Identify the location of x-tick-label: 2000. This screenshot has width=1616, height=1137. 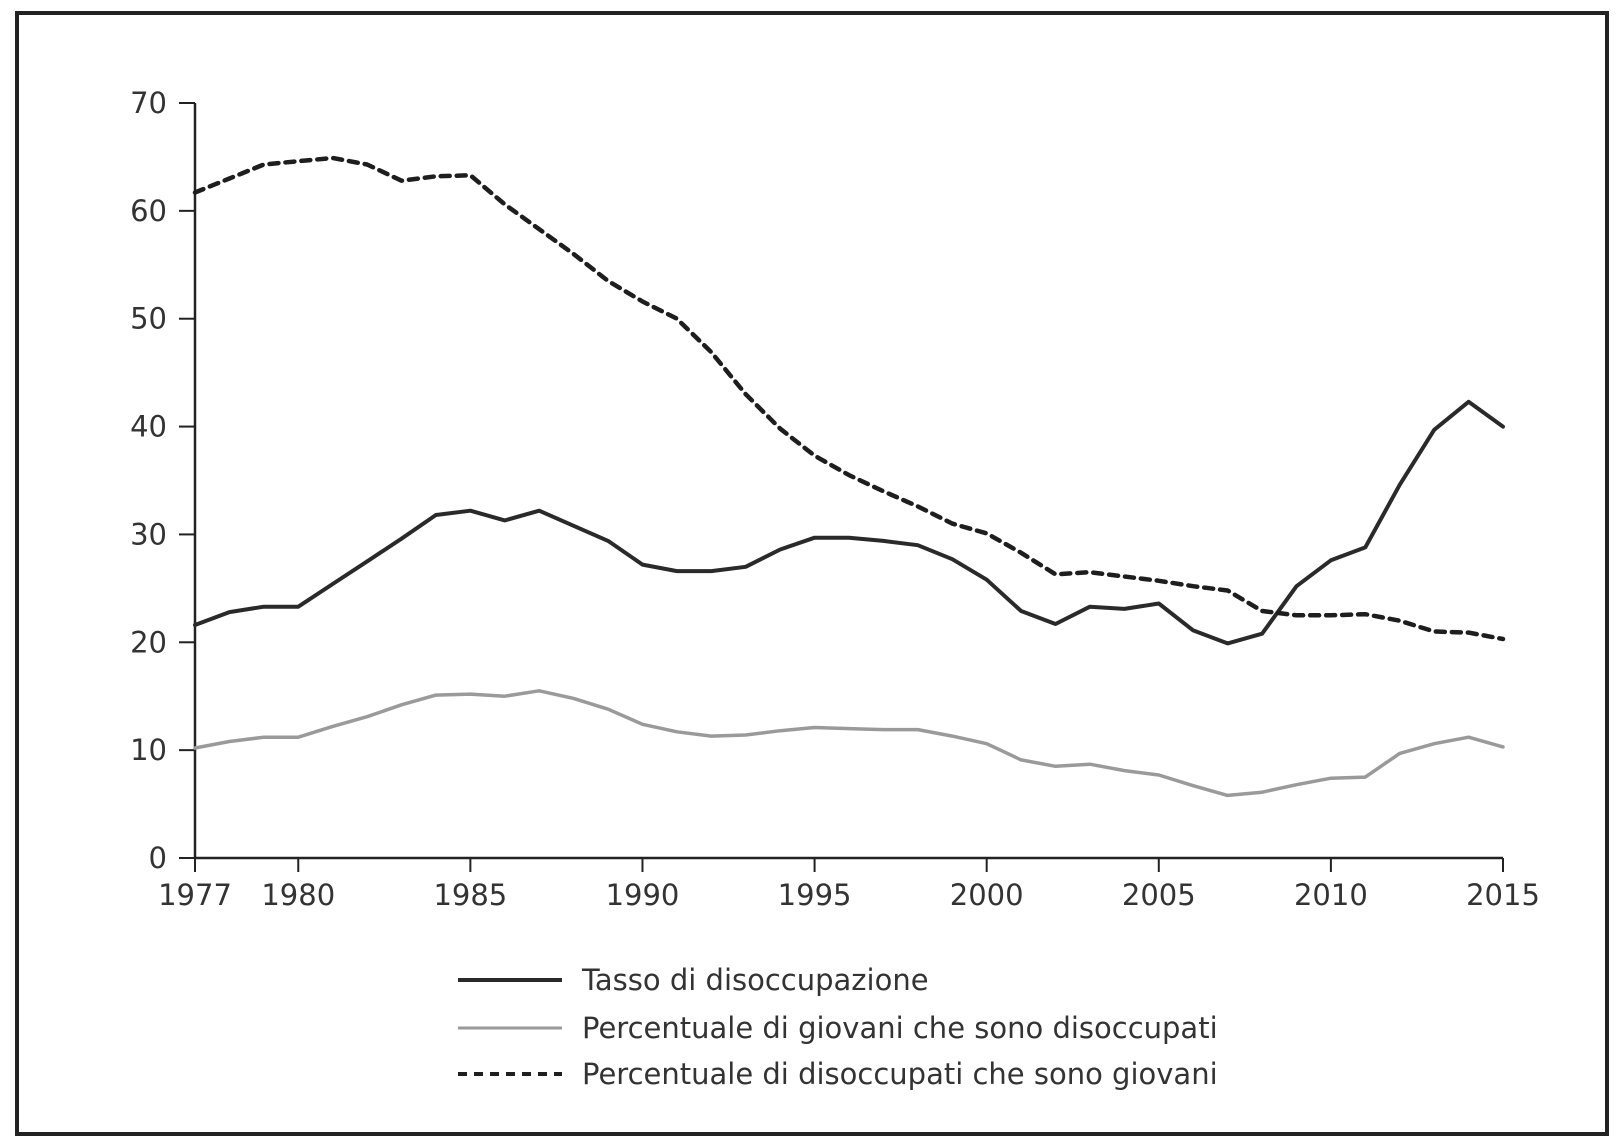
(987, 895).